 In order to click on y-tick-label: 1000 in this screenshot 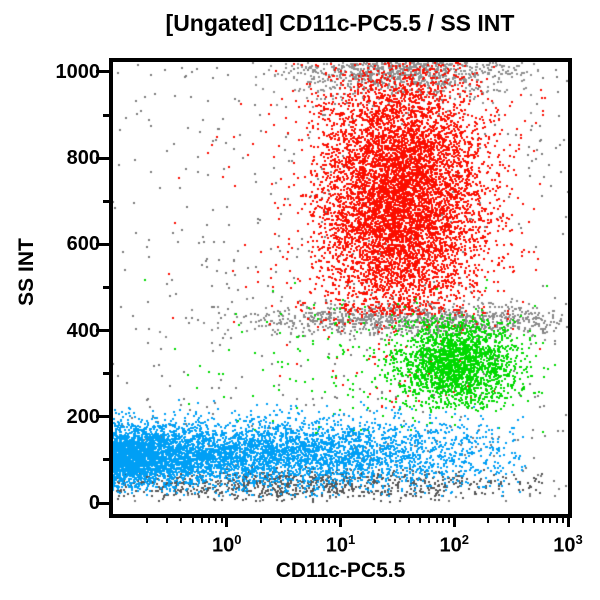, I will do `click(78, 71)`.